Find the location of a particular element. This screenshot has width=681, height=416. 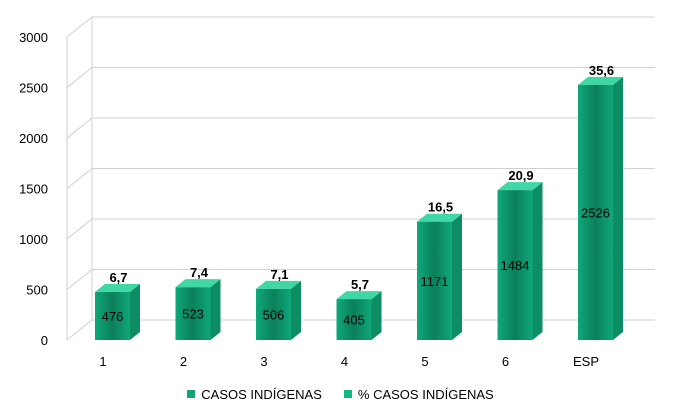

legend-item-casos: CASOS INDÍGENAS is located at coordinates (254, 394).